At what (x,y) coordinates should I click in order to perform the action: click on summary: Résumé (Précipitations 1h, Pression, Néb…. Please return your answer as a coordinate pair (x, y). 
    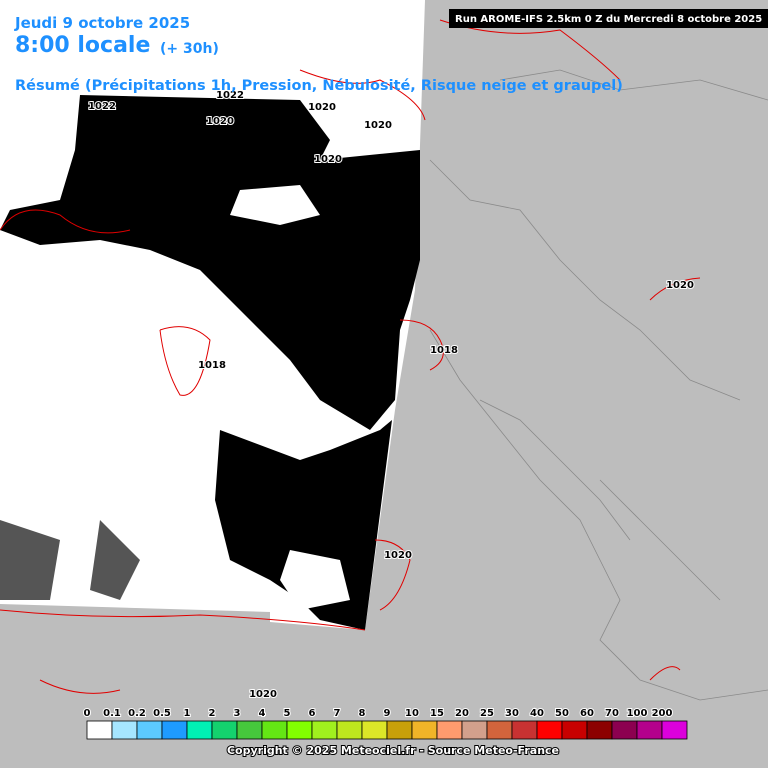
    Looking at the image, I should click on (319, 86).